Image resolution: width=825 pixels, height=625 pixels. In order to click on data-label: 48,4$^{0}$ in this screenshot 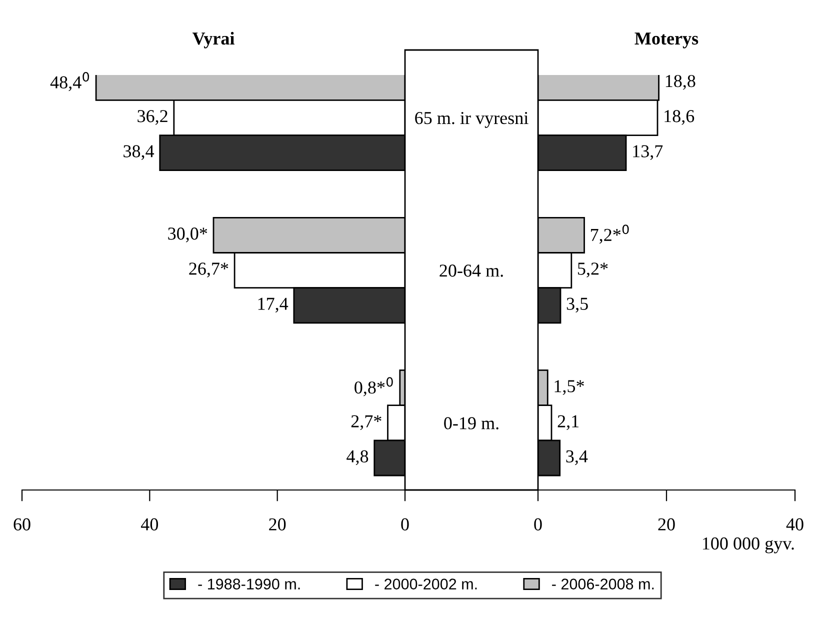, I will do `click(70, 82)`.